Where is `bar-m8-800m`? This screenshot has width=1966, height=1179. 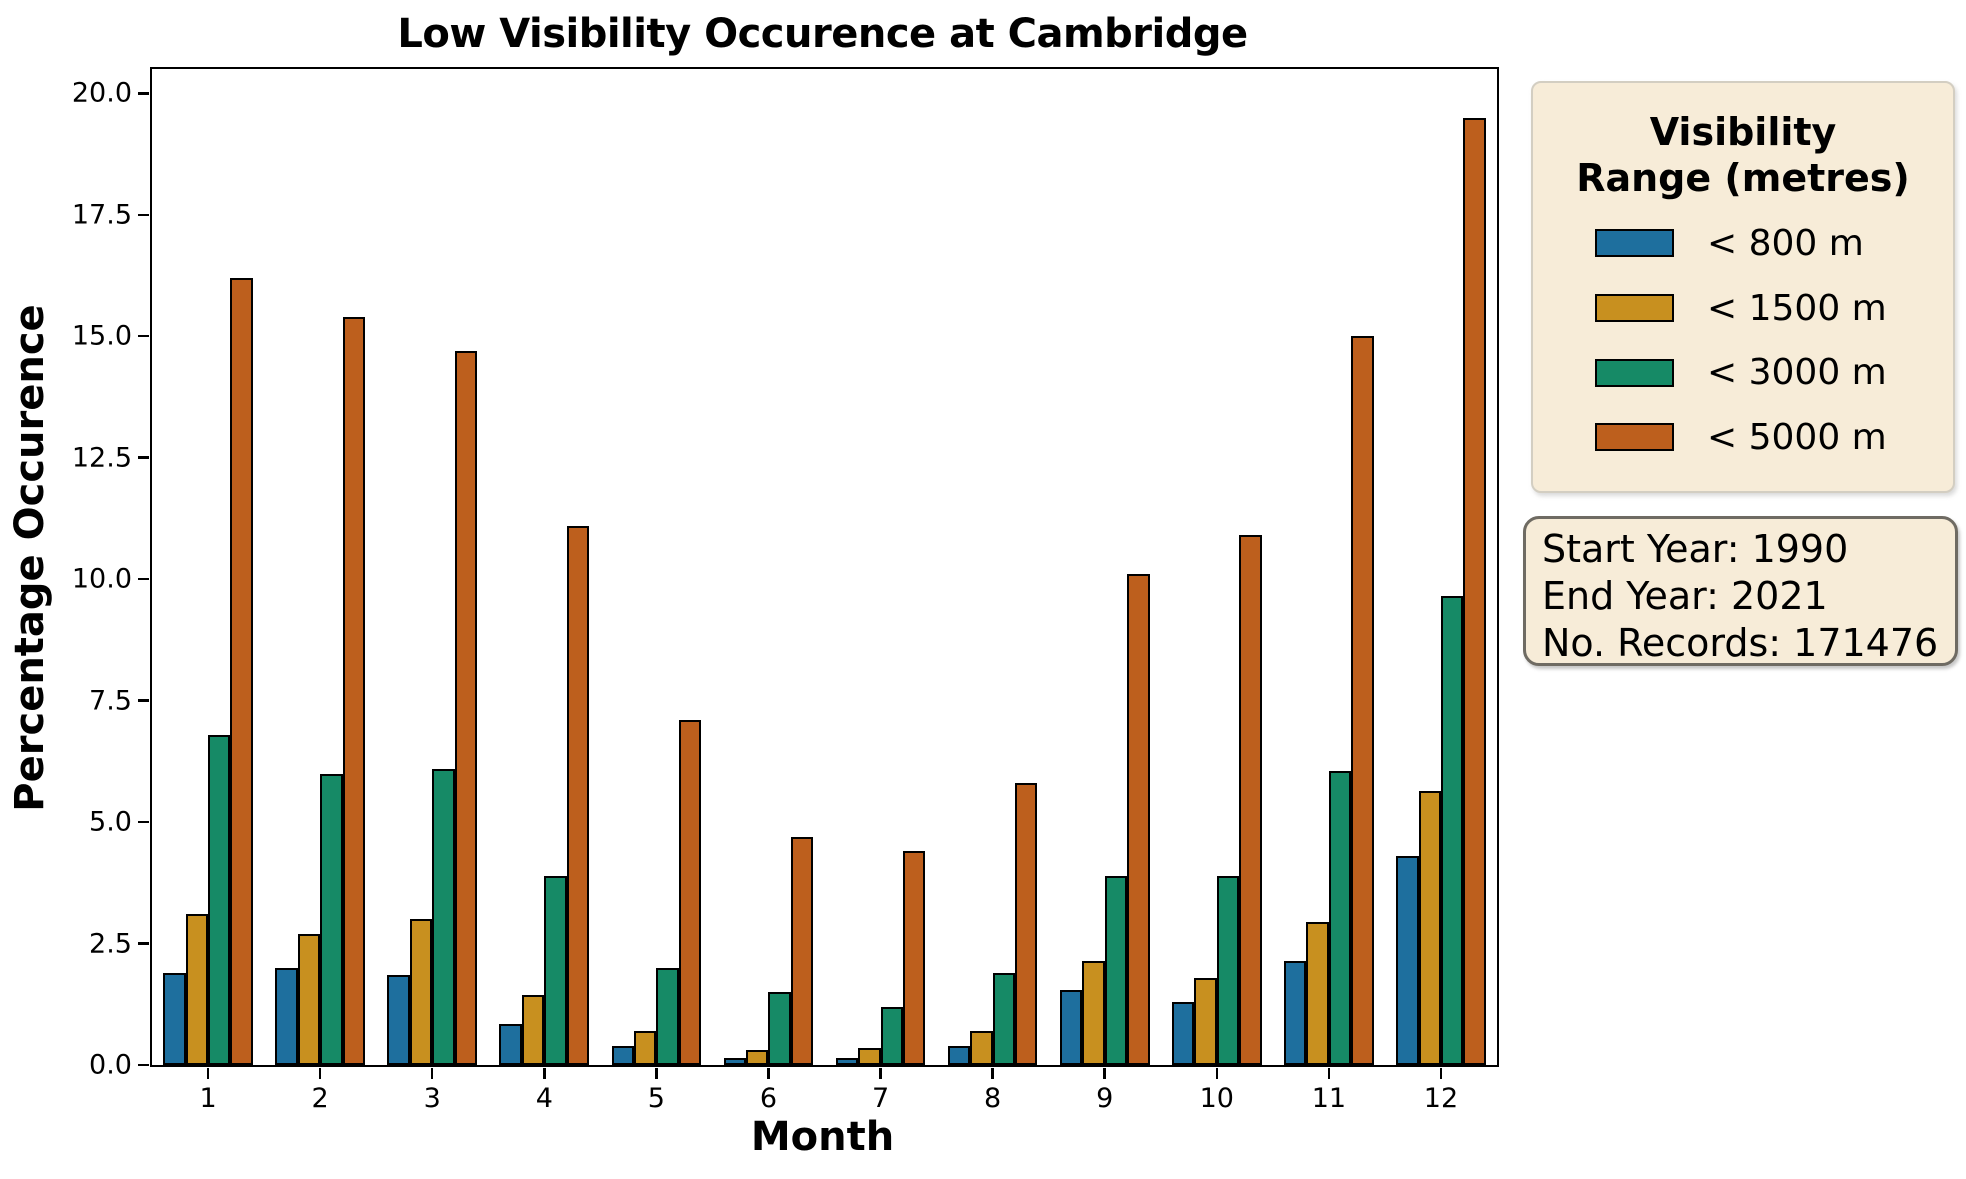 bar-m8-800m is located at coordinates (959, 1055).